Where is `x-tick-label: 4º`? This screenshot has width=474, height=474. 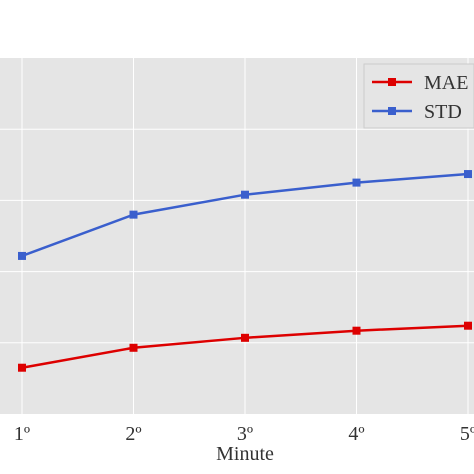
x-tick-label: 4º is located at coordinates (356, 434).